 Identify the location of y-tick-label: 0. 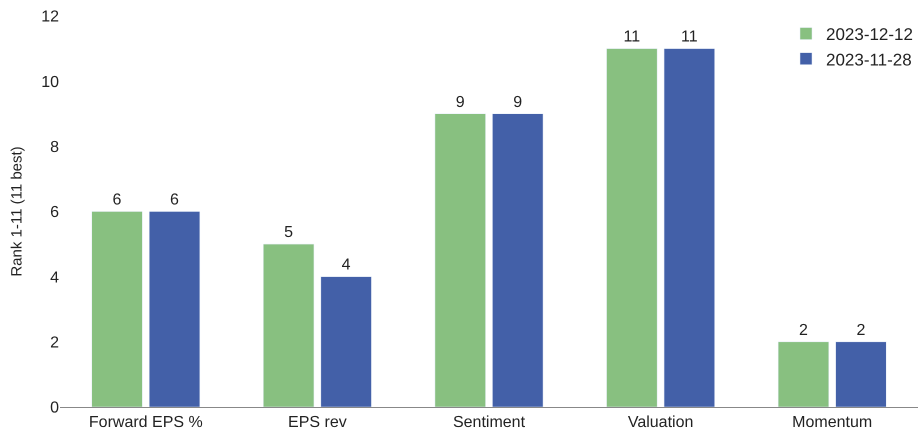
(55, 408).